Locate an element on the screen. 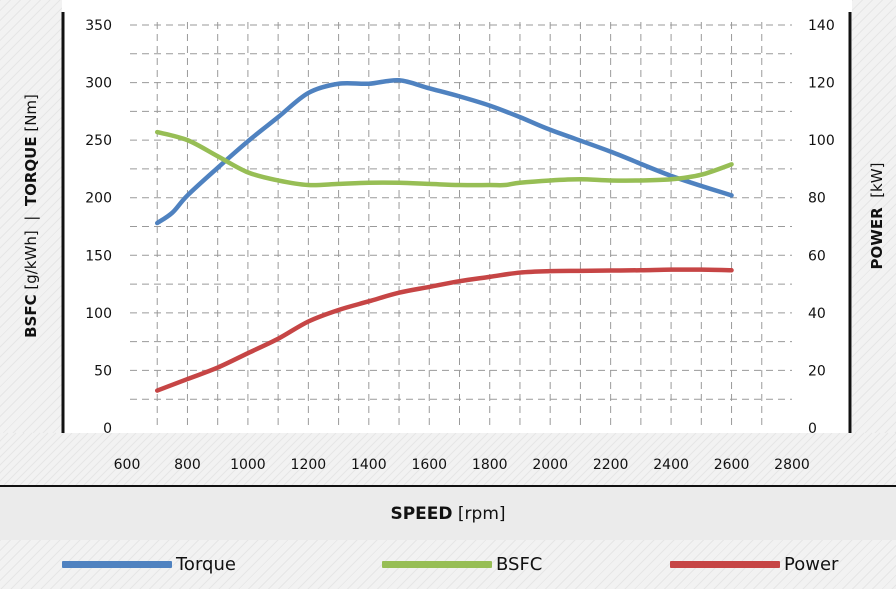 Image resolution: width=896 pixels, height=589 pixels. legend-item-power: Power is located at coordinates (754, 564).